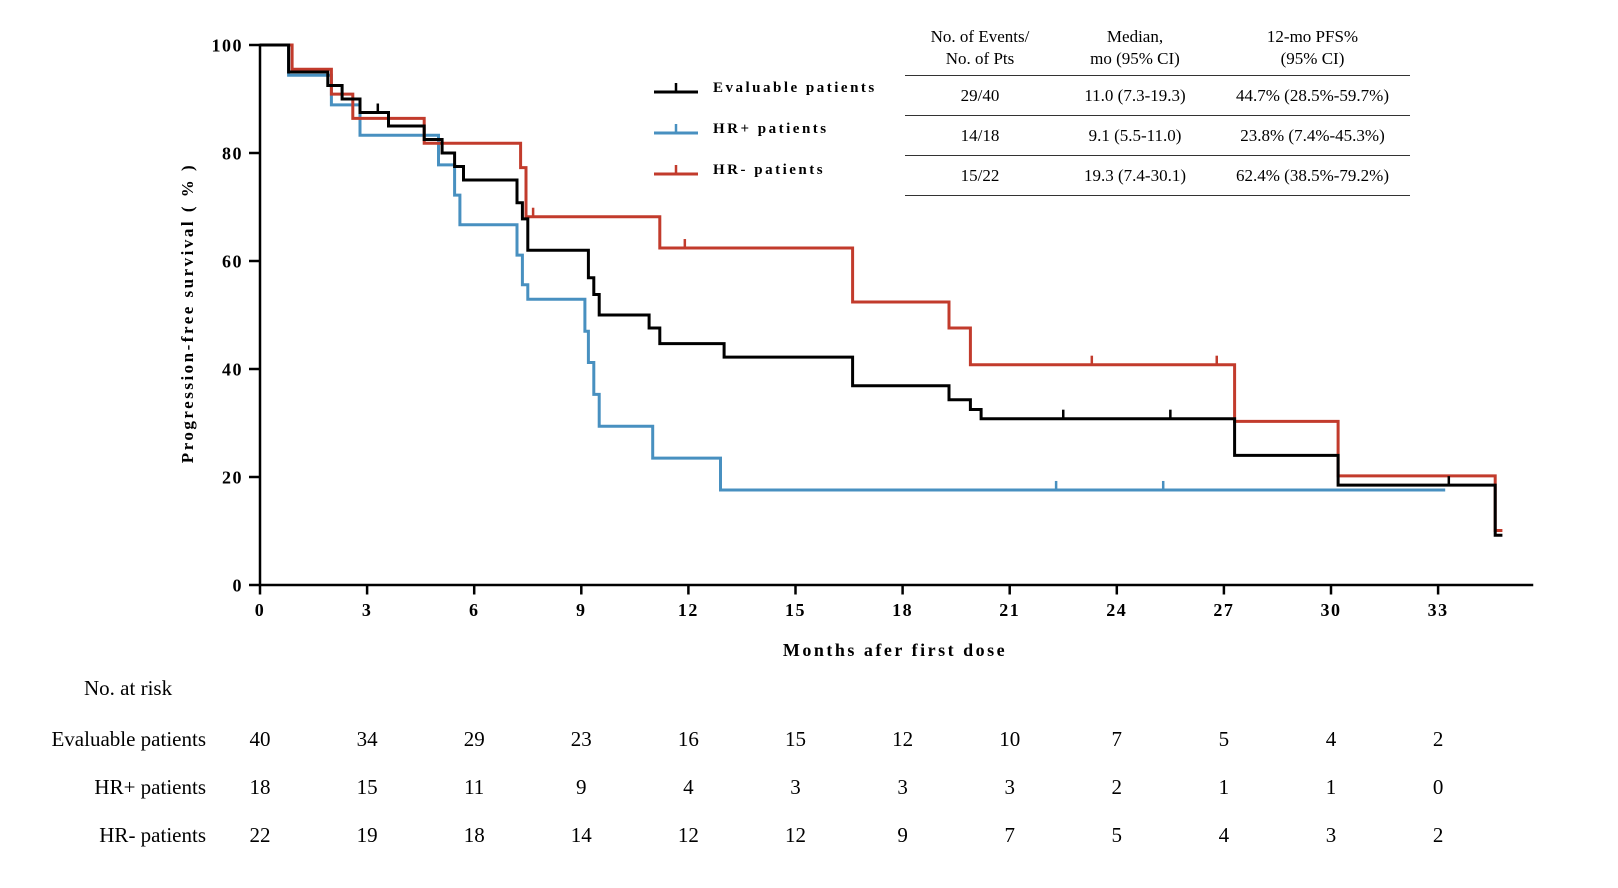 The width and height of the screenshot is (1618, 888). I want to click on legend-item-0: Evaluable patients, so click(765, 88).